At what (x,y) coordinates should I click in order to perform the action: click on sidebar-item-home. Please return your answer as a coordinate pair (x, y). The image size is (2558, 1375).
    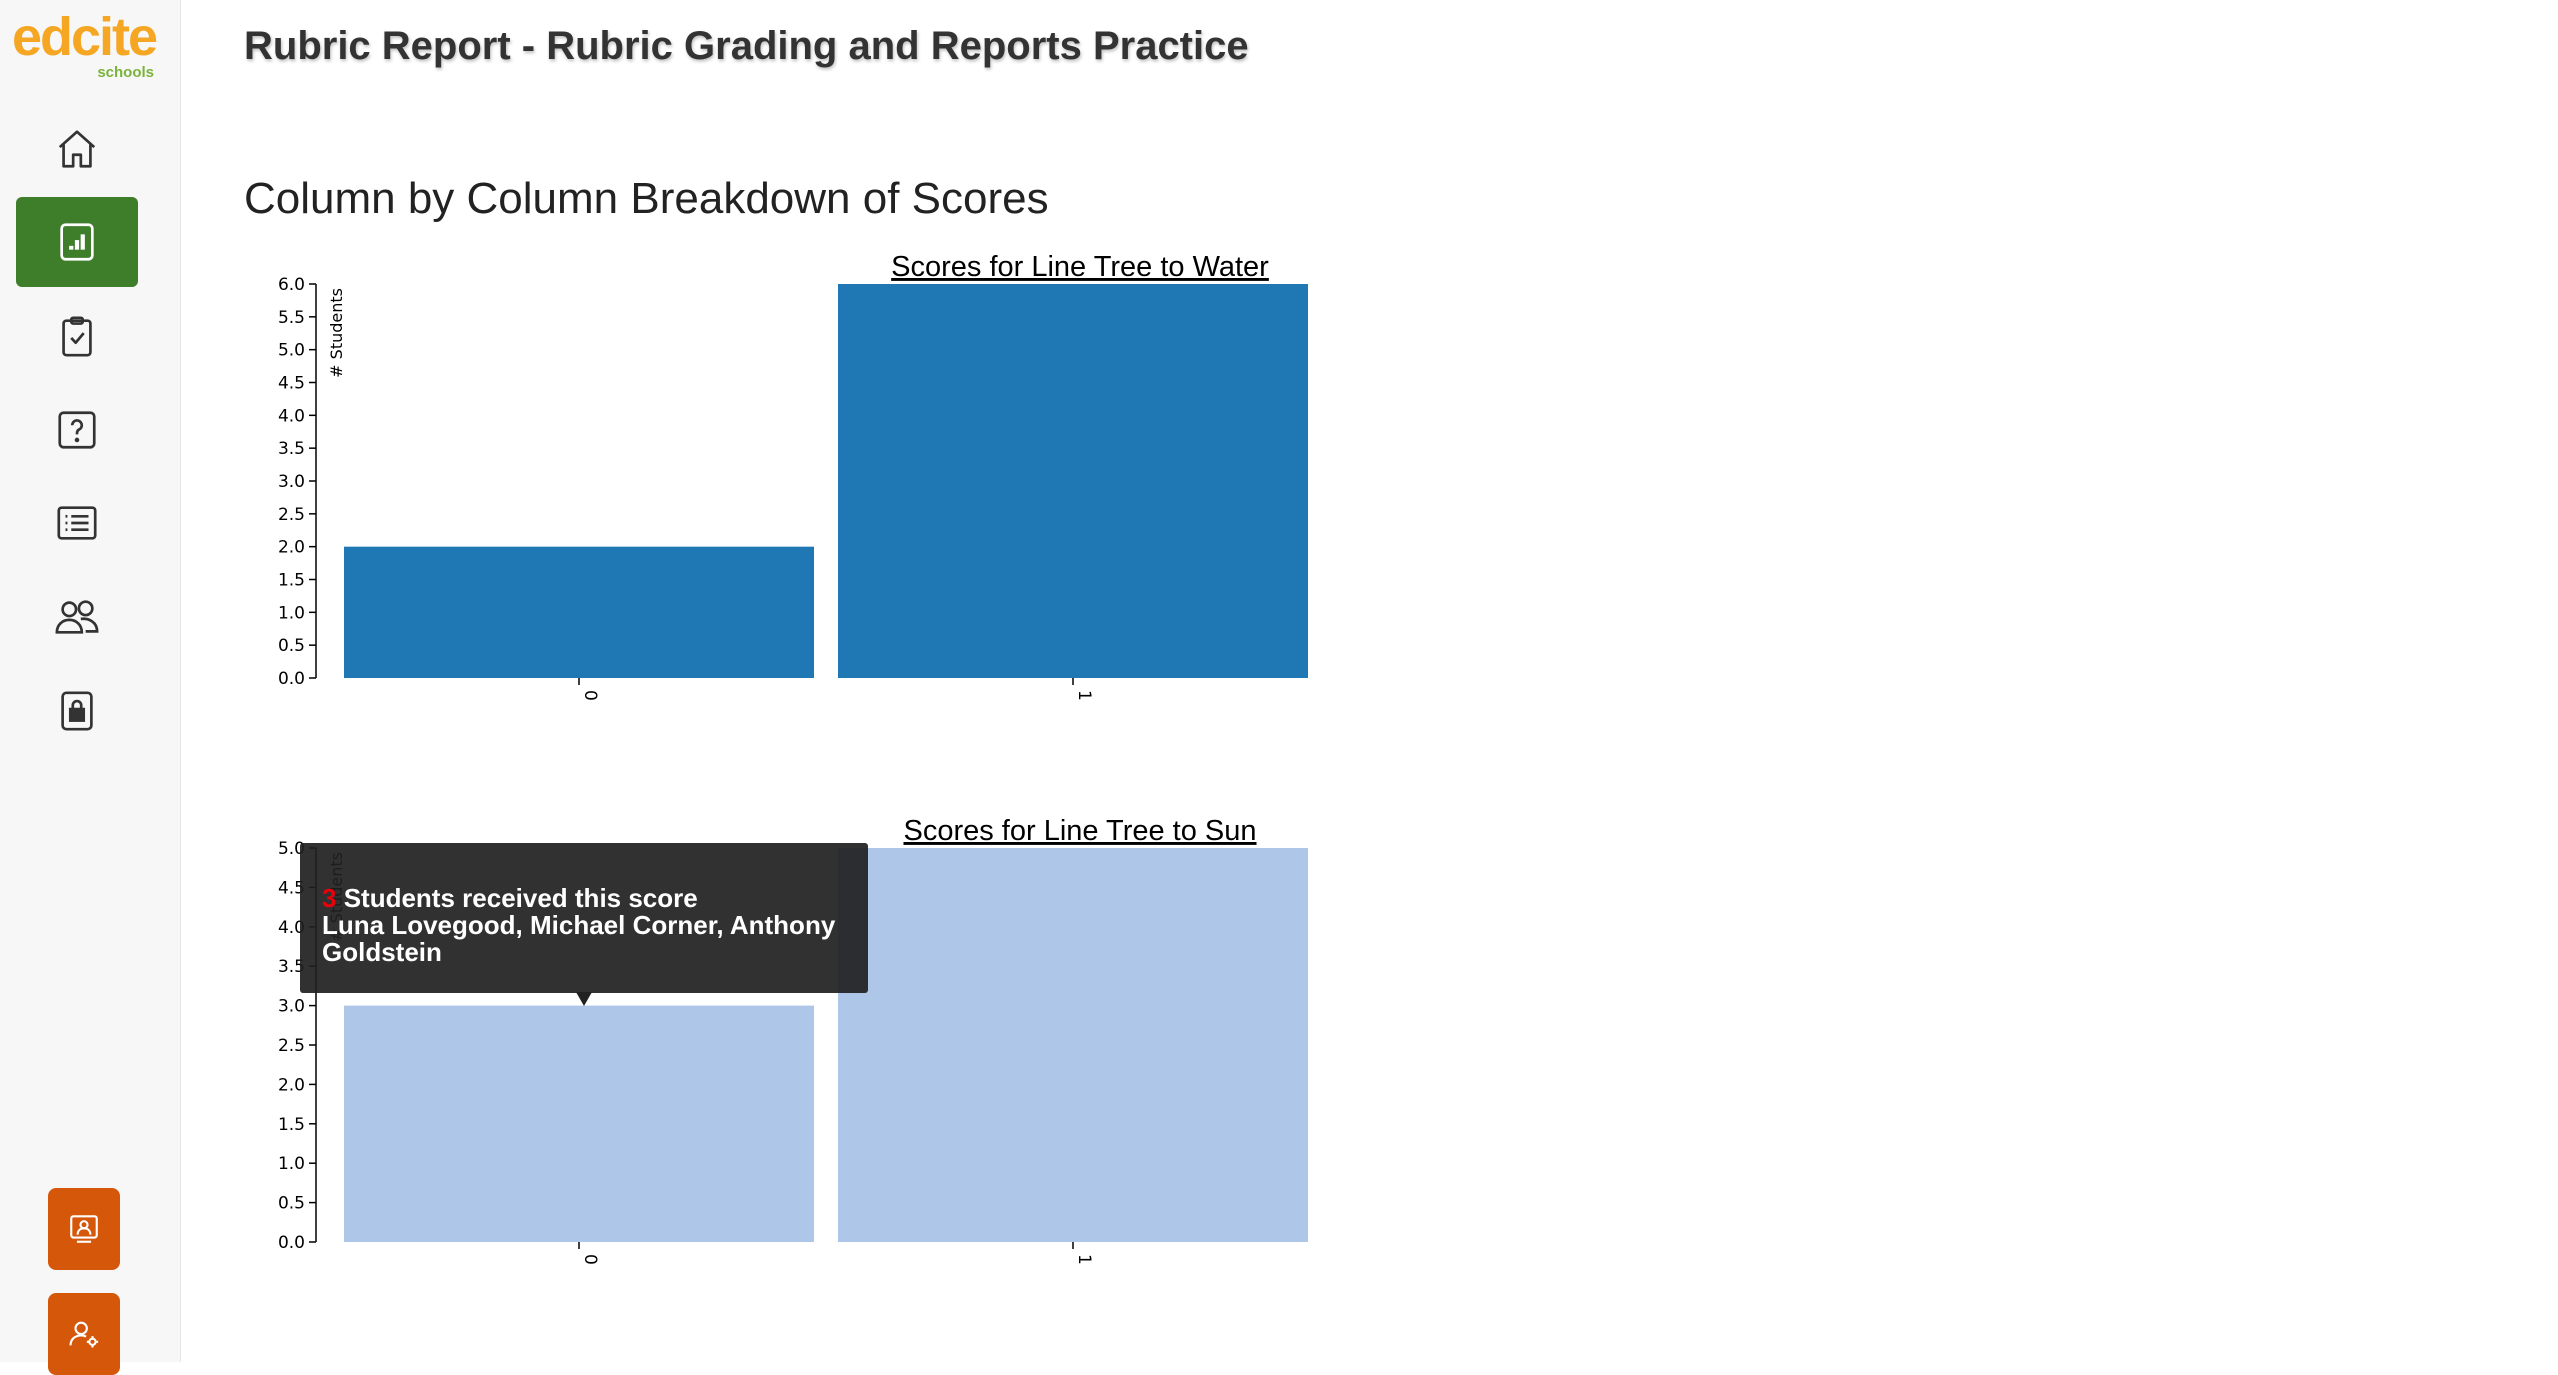
    Looking at the image, I should click on (77, 149).